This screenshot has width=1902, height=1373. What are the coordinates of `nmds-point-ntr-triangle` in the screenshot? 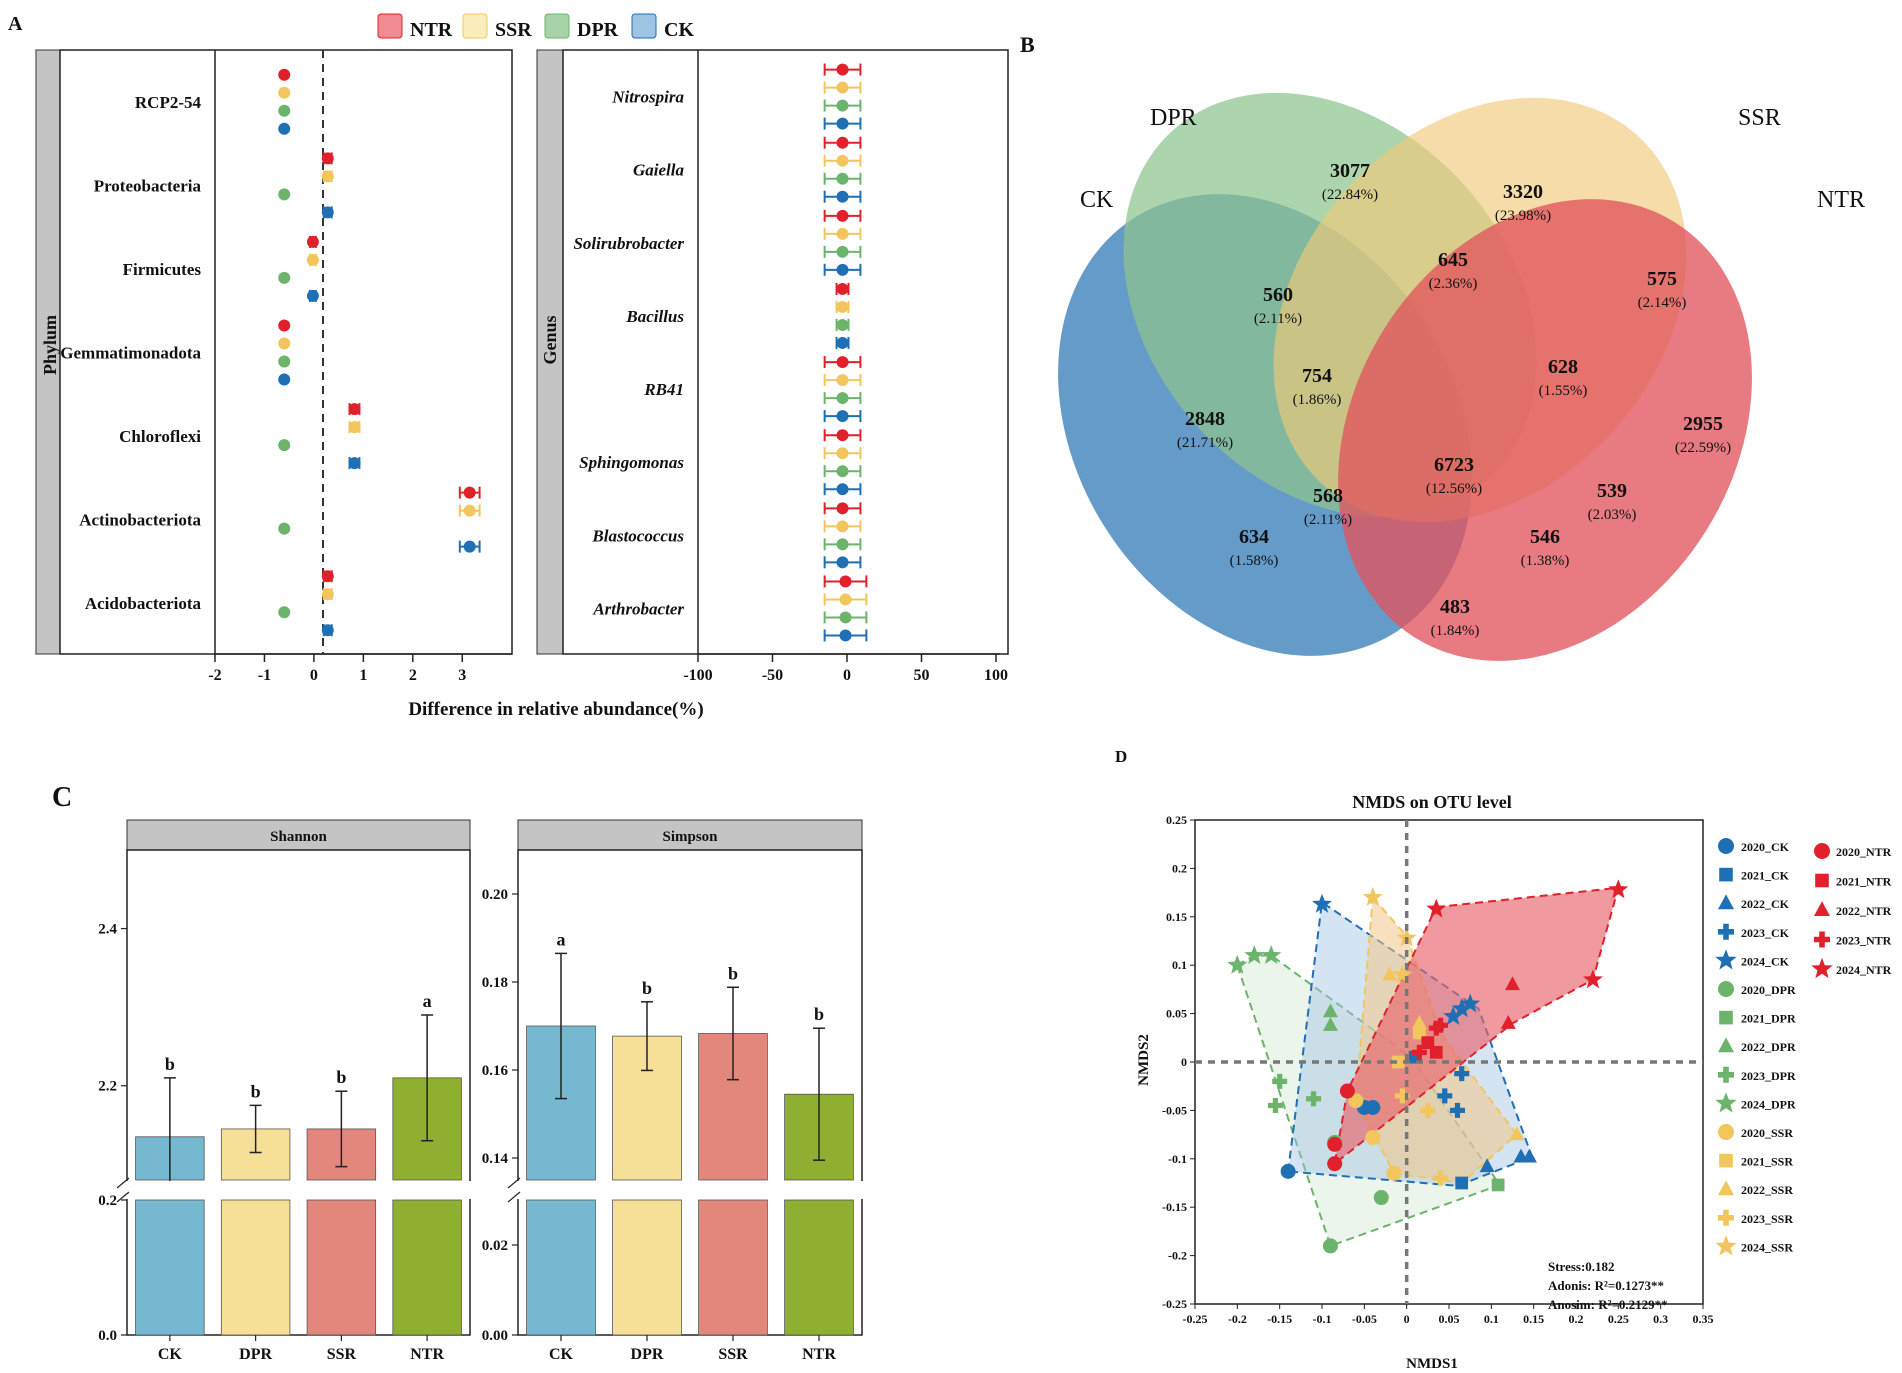 It's located at (1508, 1022).